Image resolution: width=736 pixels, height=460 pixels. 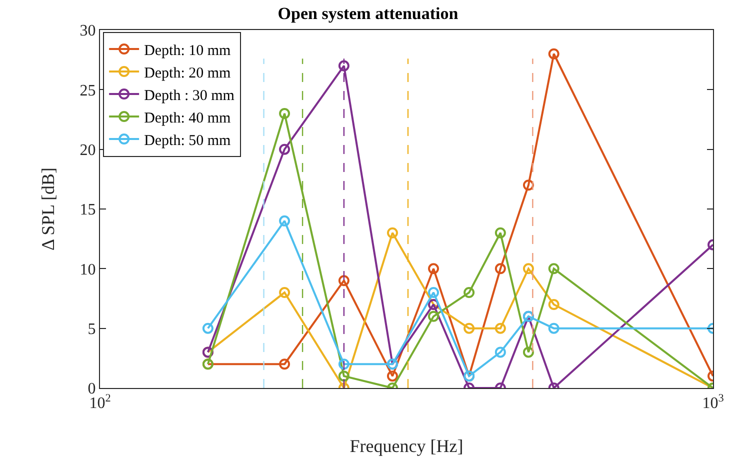 I want to click on y-tick-label: 25, so click(x=88, y=91).